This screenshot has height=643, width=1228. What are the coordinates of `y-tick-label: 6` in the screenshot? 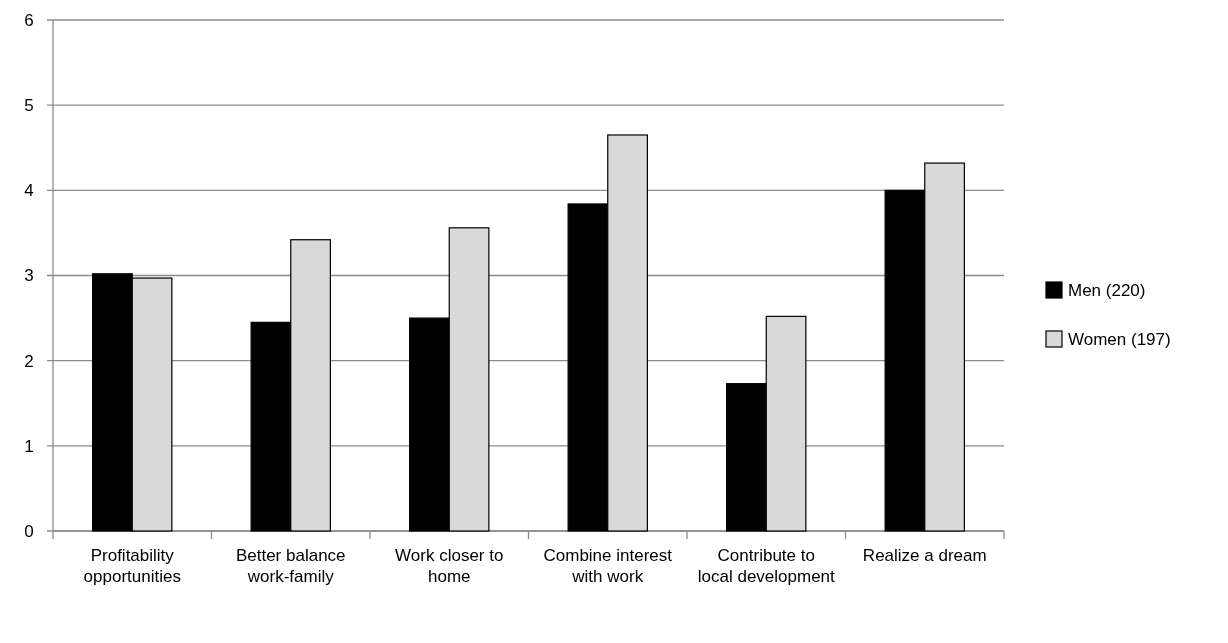 It's located at (29, 20).